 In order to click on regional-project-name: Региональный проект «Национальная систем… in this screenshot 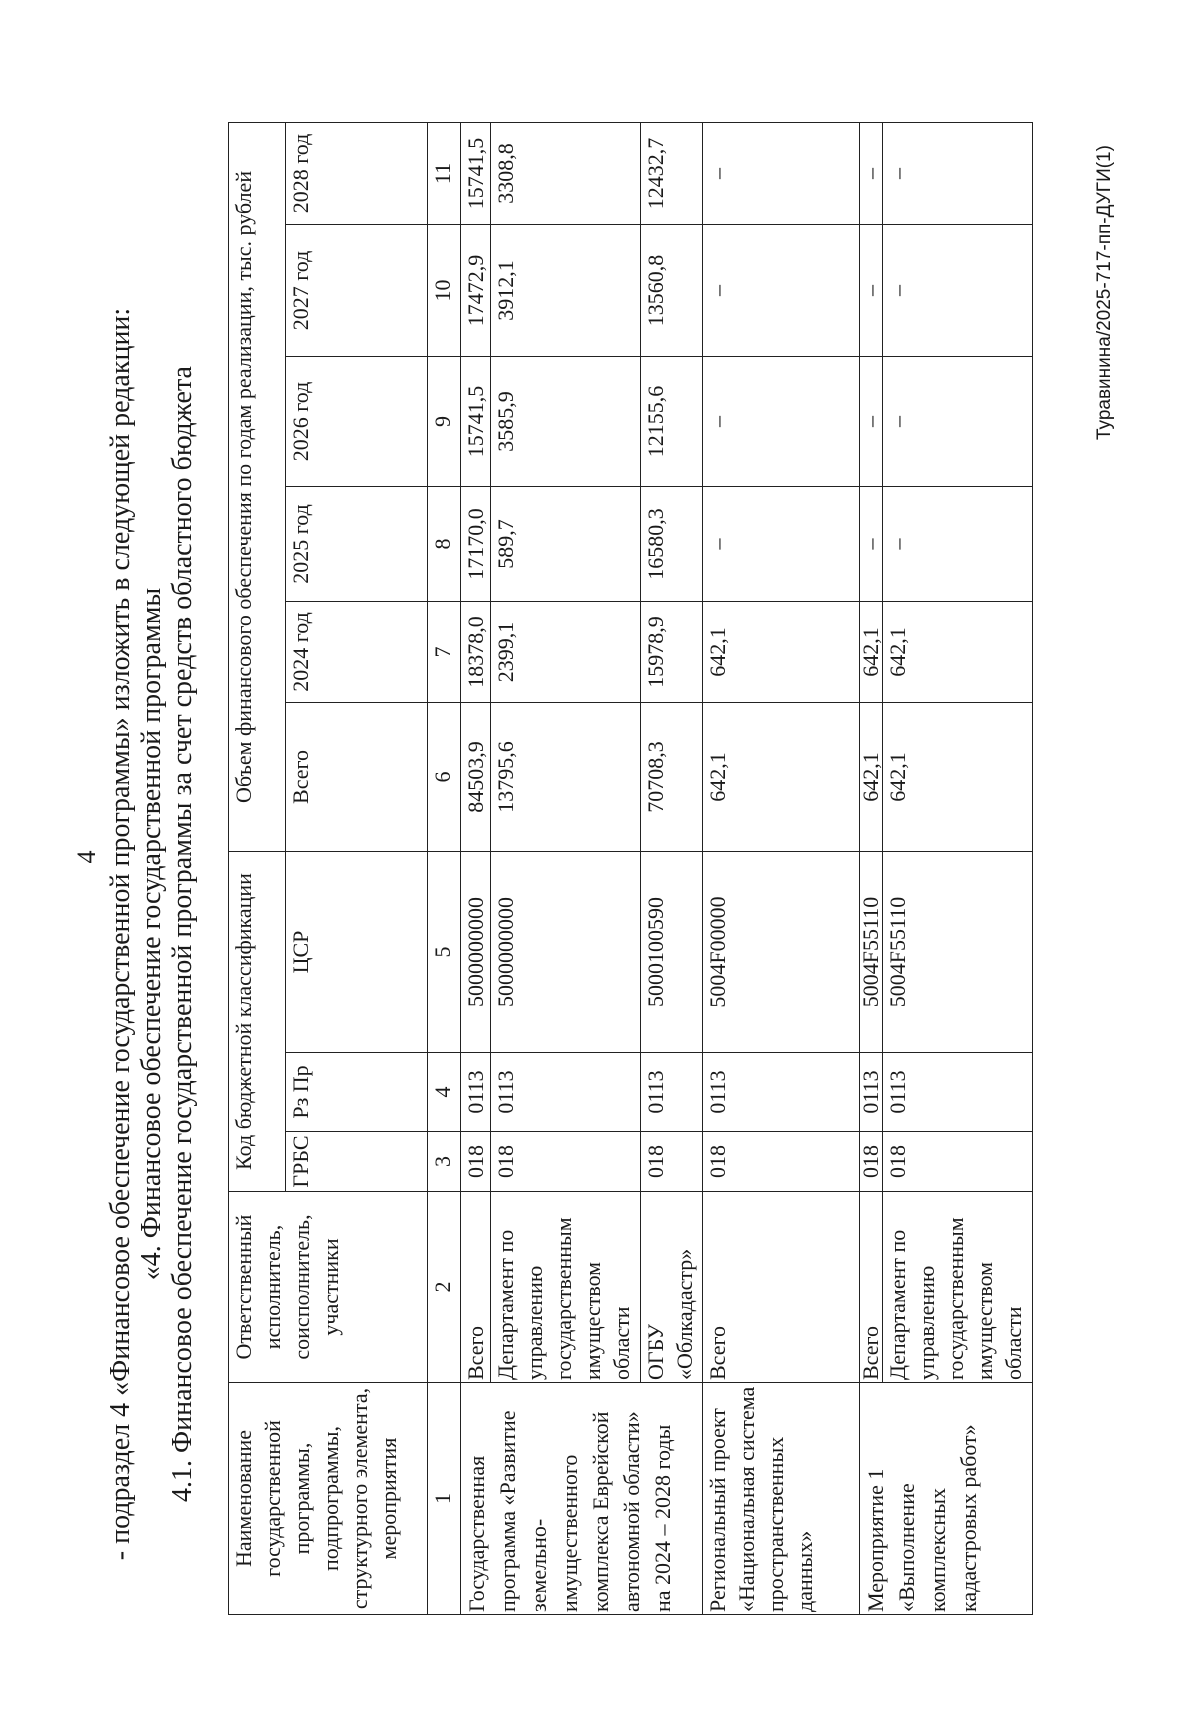, I will do `click(781, 1498)`.